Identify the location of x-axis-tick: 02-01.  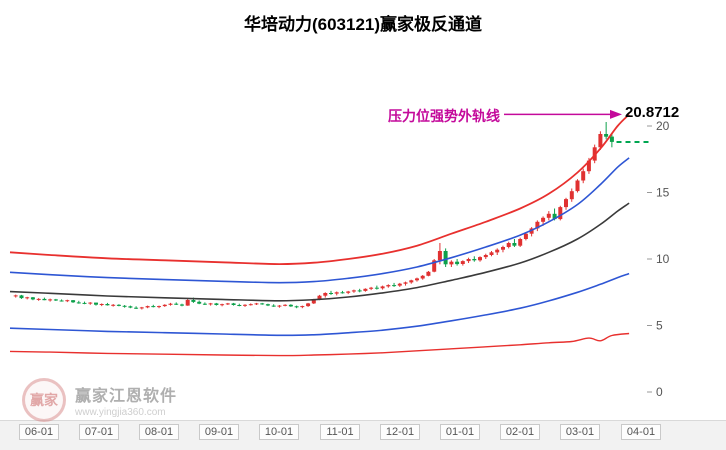
(520, 432).